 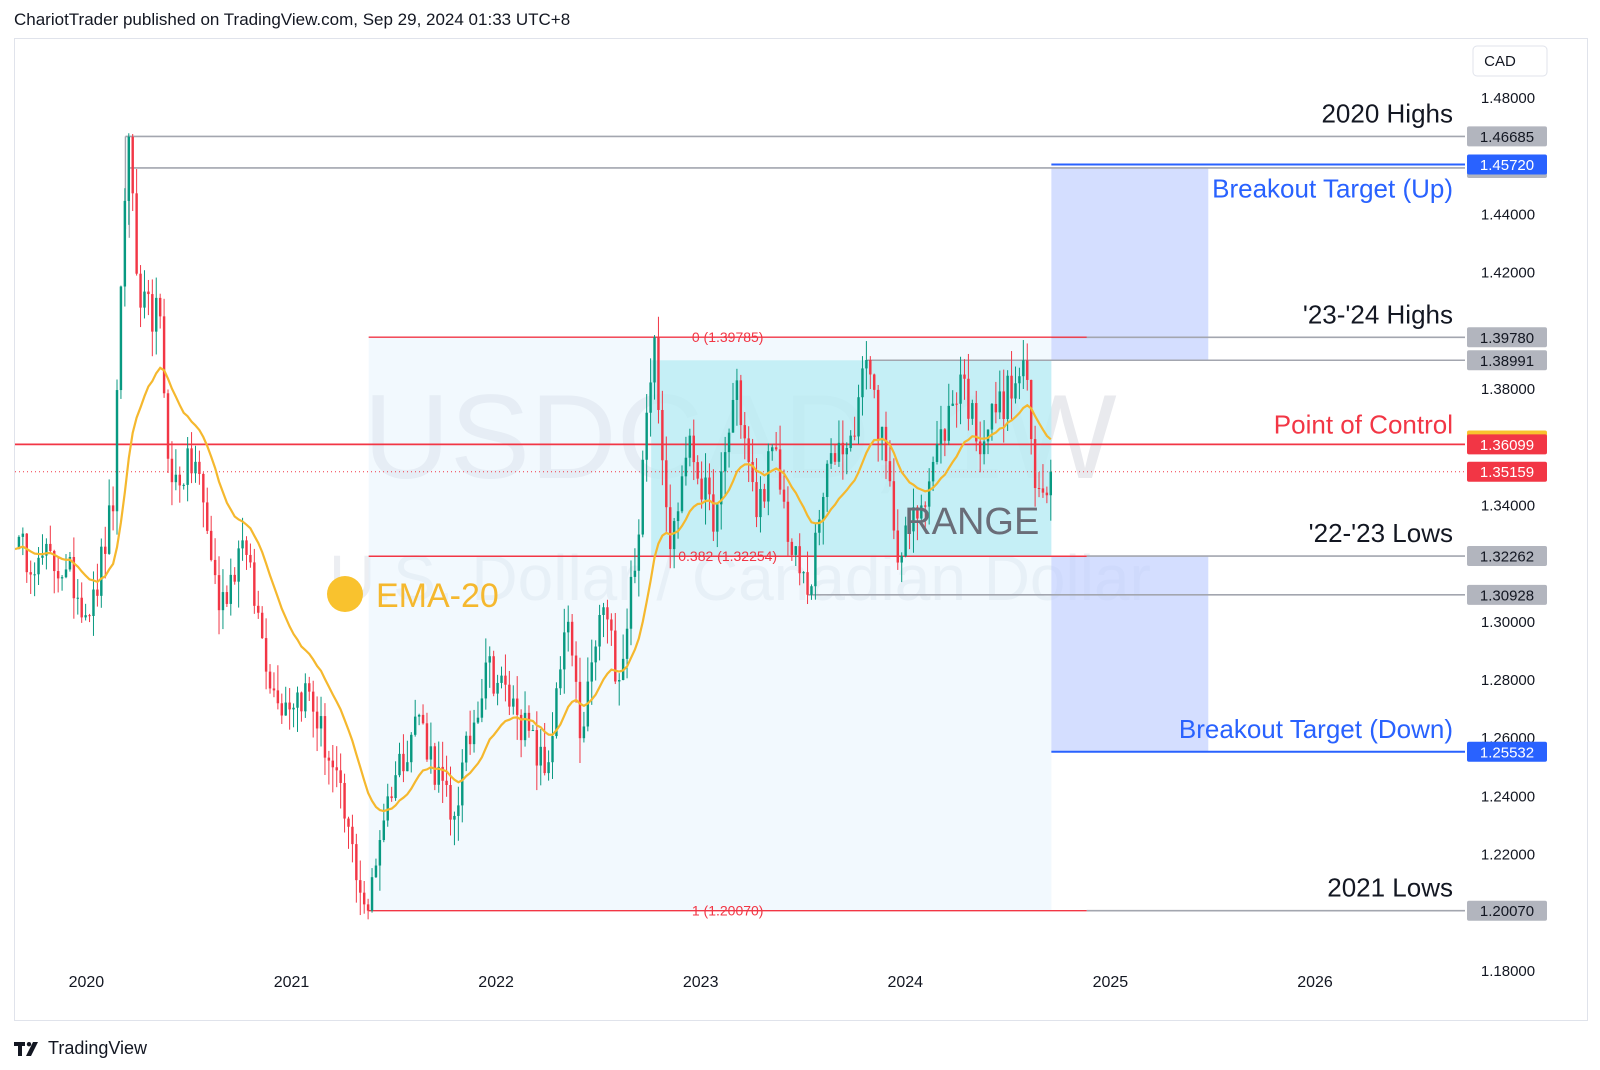 What do you see at coordinates (1508, 215) in the screenshot?
I see `y-tick-label: 1.44000` at bounding box center [1508, 215].